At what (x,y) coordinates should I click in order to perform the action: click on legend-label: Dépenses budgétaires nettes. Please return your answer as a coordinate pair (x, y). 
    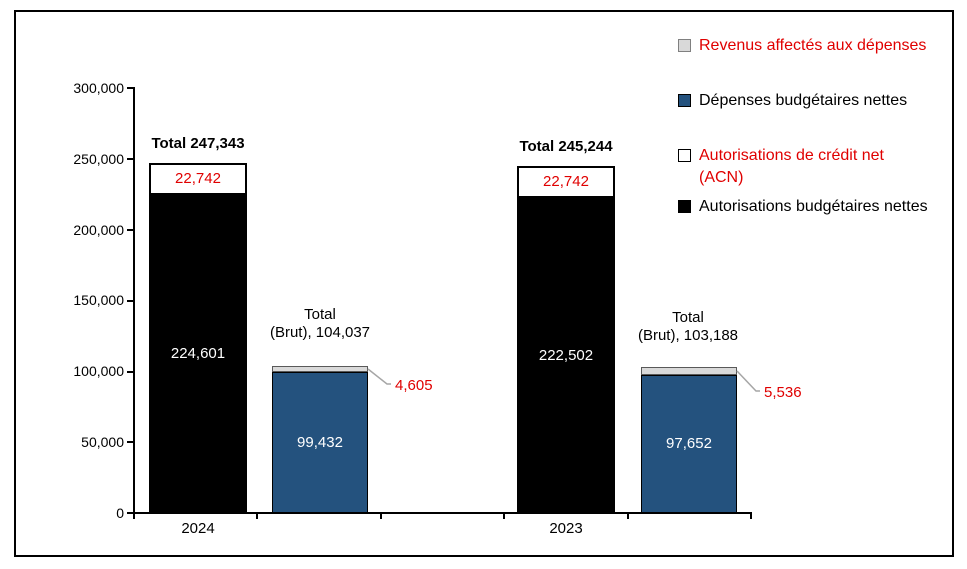
    Looking at the image, I should click on (803, 100).